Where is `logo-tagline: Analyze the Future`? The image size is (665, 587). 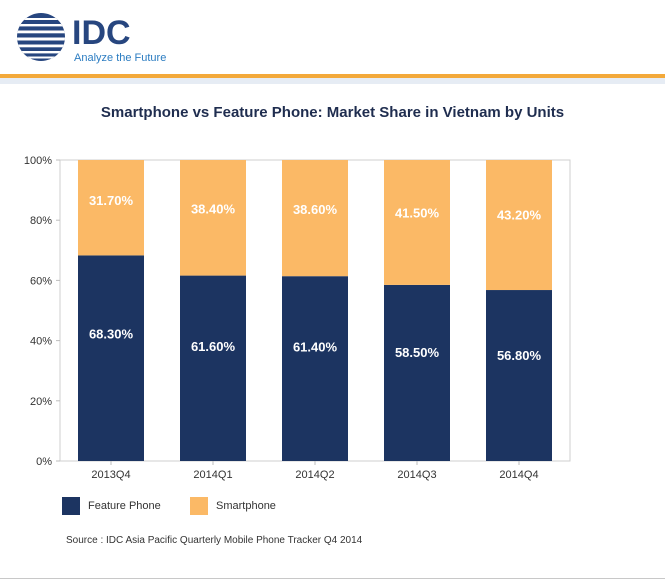
logo-tagline: Analyze the Future is located at coordinates (120, 58).